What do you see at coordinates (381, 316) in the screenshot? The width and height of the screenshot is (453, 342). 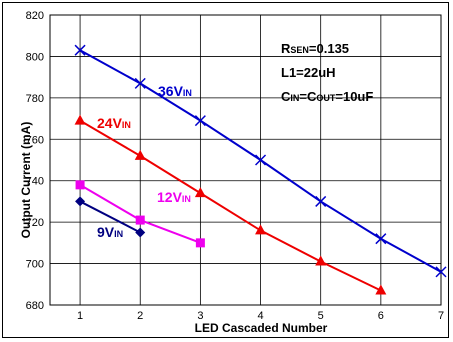 I see `x-tick-label: 6` at bounding box center [381, 316].